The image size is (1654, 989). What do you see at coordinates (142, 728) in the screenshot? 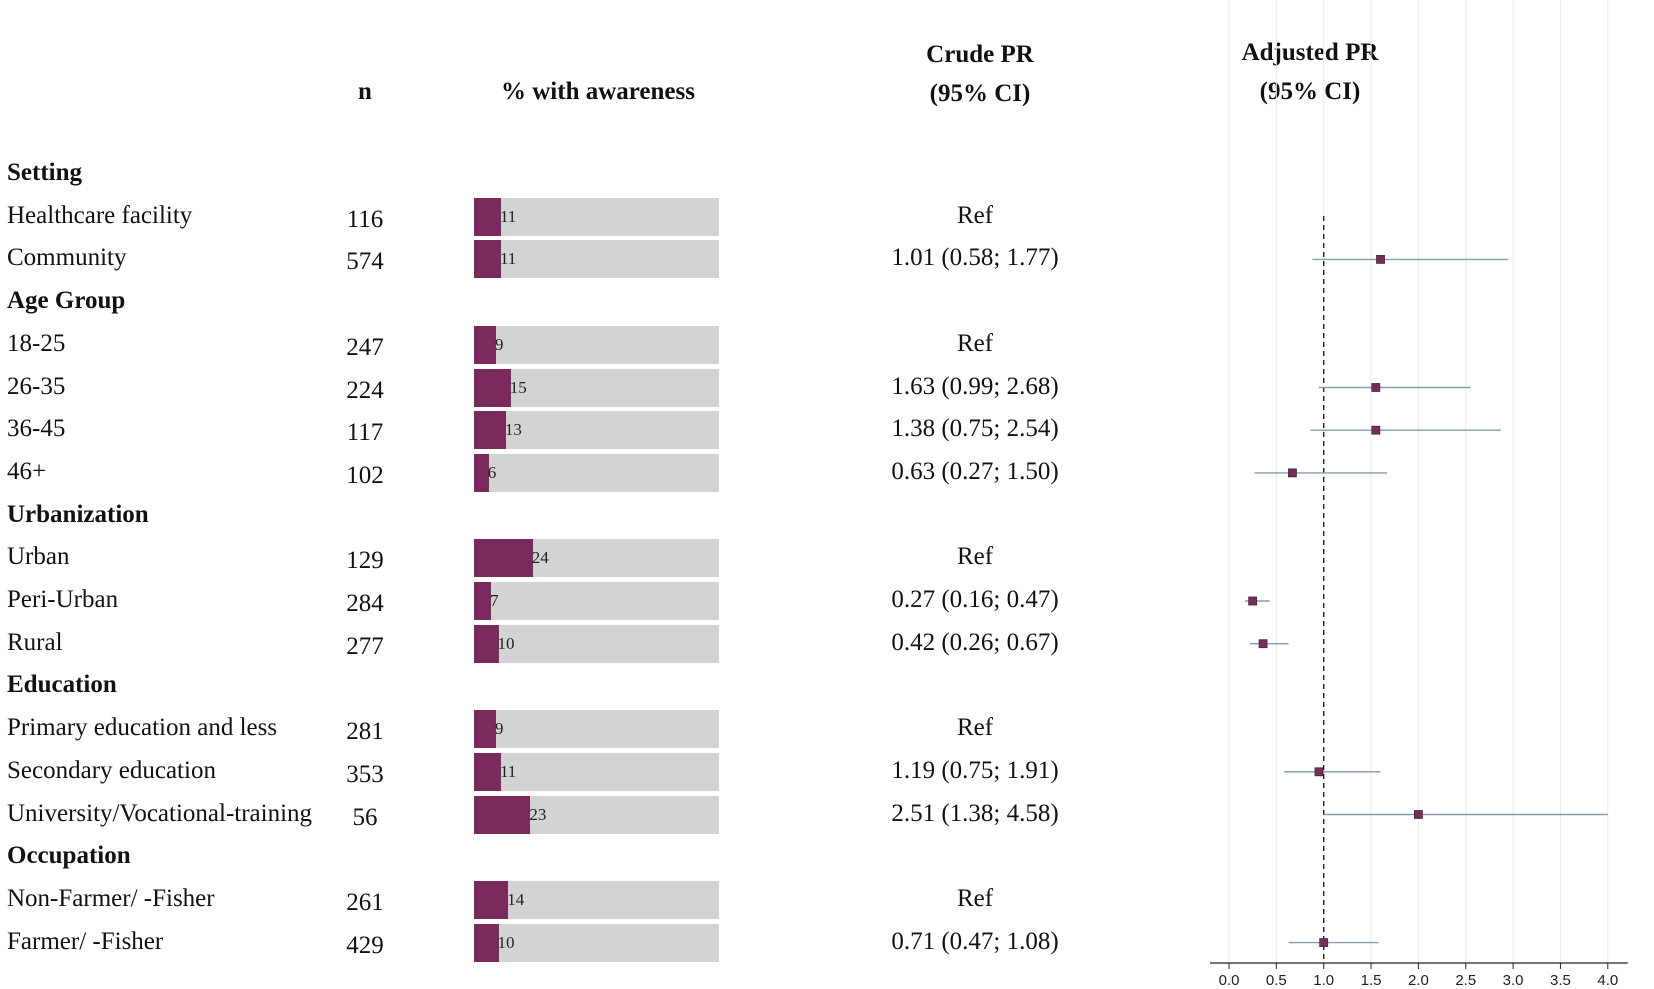
I see `row-label: Primary education and less` at bounding box center [142, 728].